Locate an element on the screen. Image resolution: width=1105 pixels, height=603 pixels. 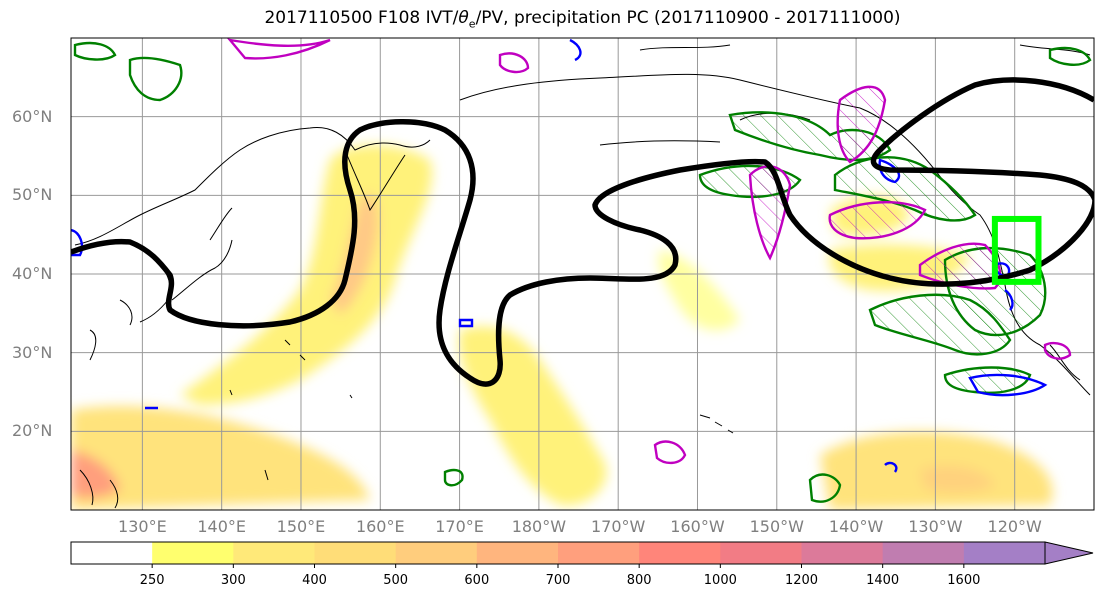
lon-label: 160°W is located at coordinates (697, 526).